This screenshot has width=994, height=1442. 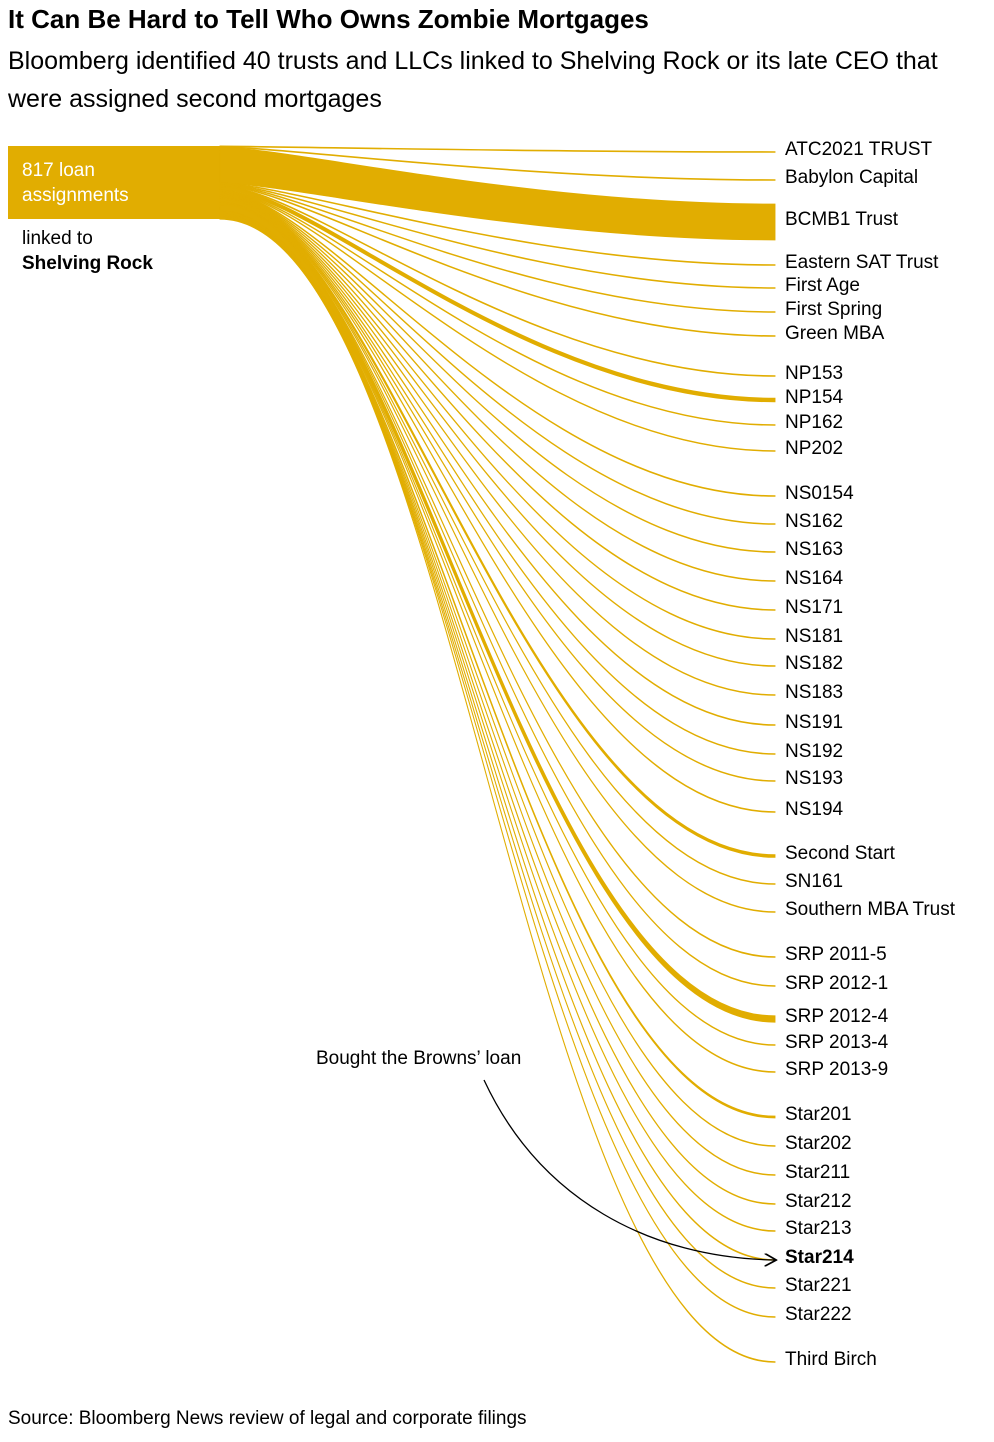 I want to click on source-node, so click(x=114, y=182).